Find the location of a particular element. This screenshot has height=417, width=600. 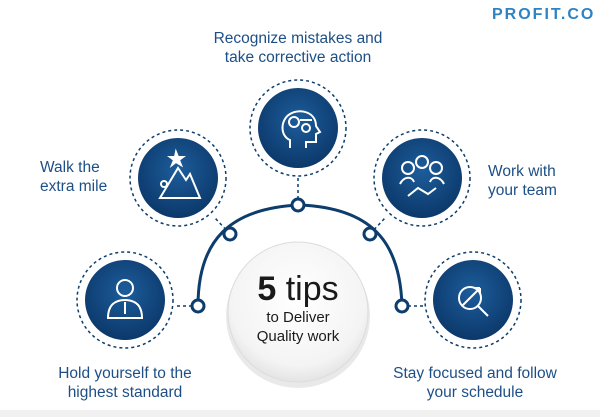

center-word: tips is located at coordinates (312, 289).